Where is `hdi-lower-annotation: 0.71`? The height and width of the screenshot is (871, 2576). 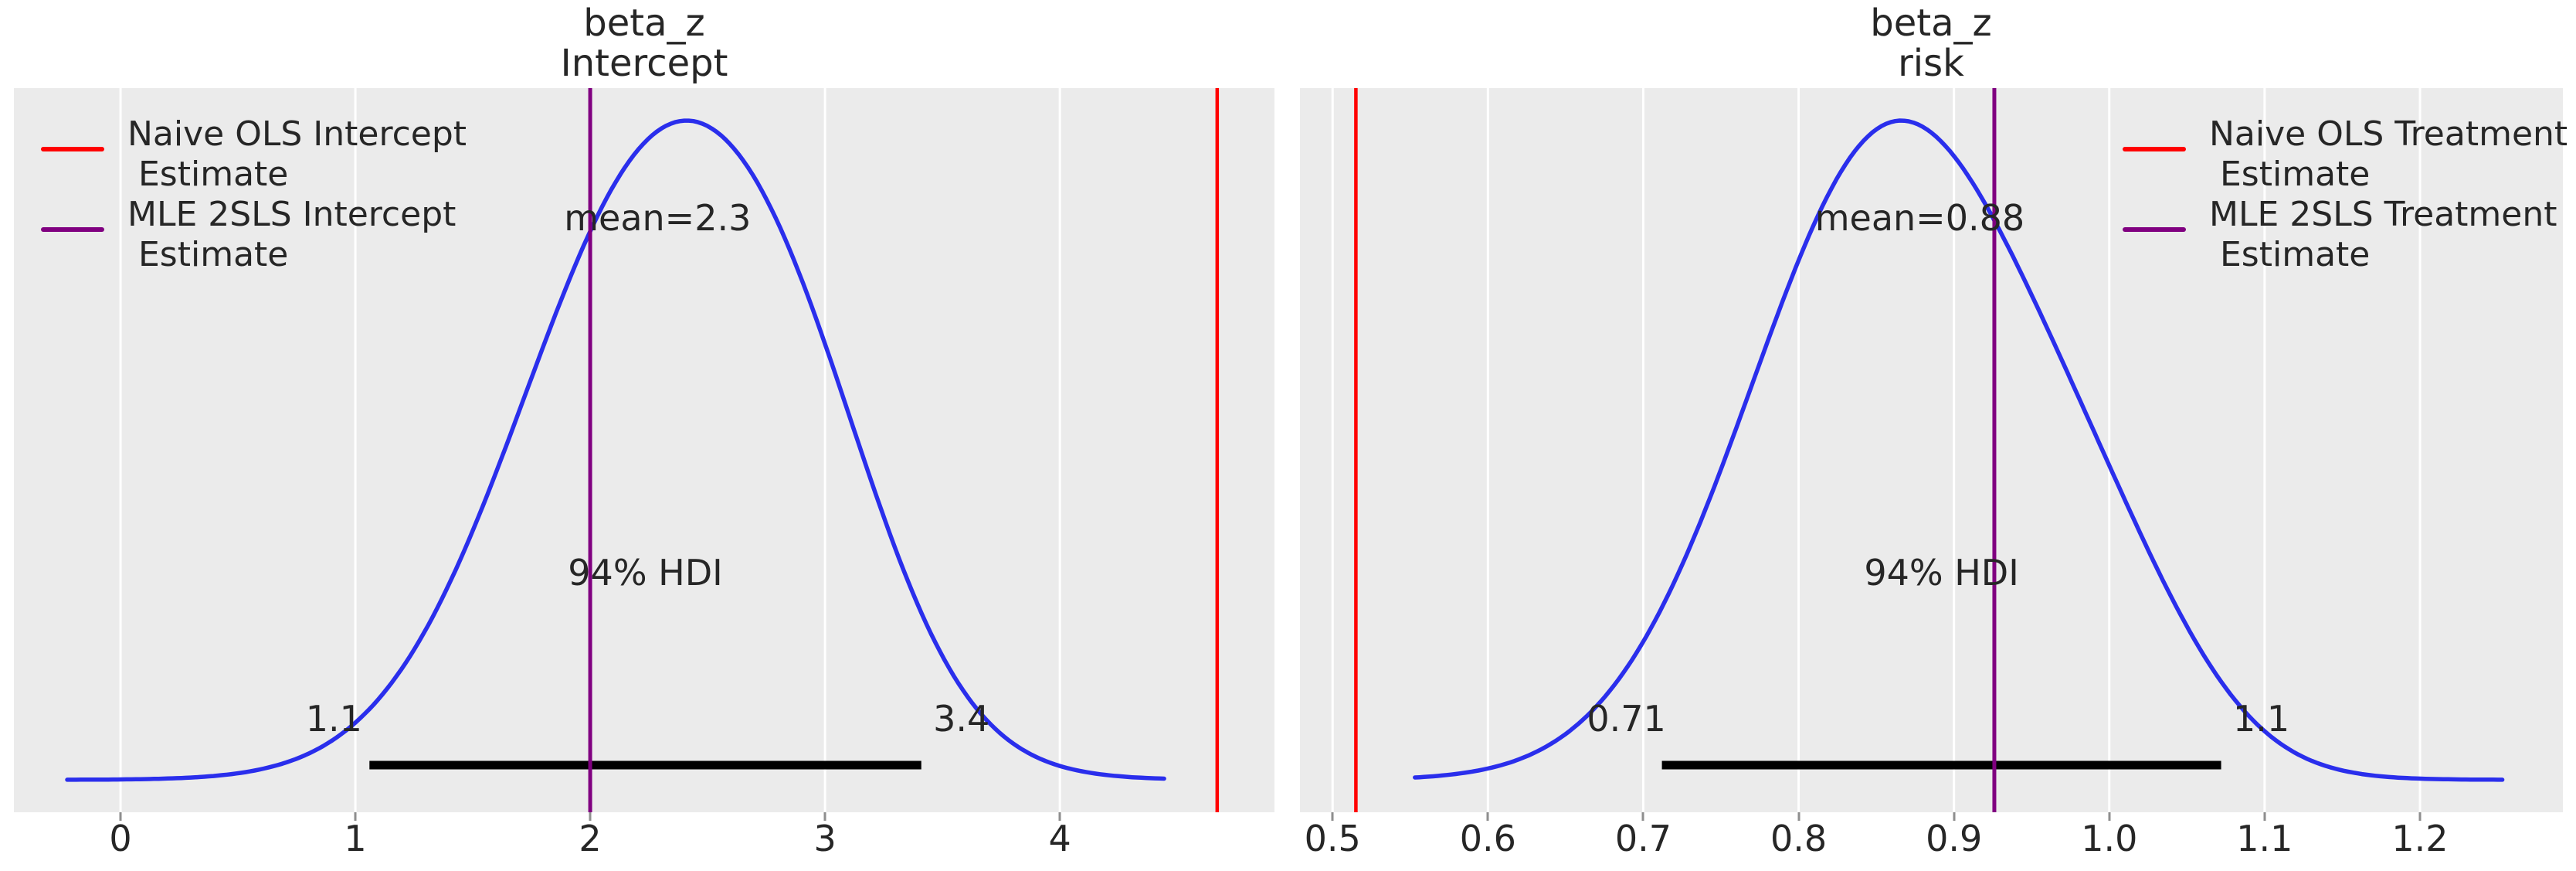
hdi-lower-annotation: 0.71 is located at coordinates (1627, 719).